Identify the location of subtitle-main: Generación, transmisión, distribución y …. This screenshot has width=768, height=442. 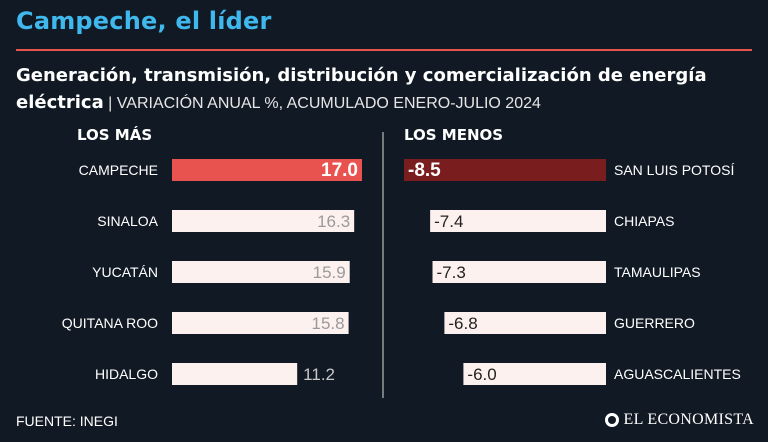
(361, 89).